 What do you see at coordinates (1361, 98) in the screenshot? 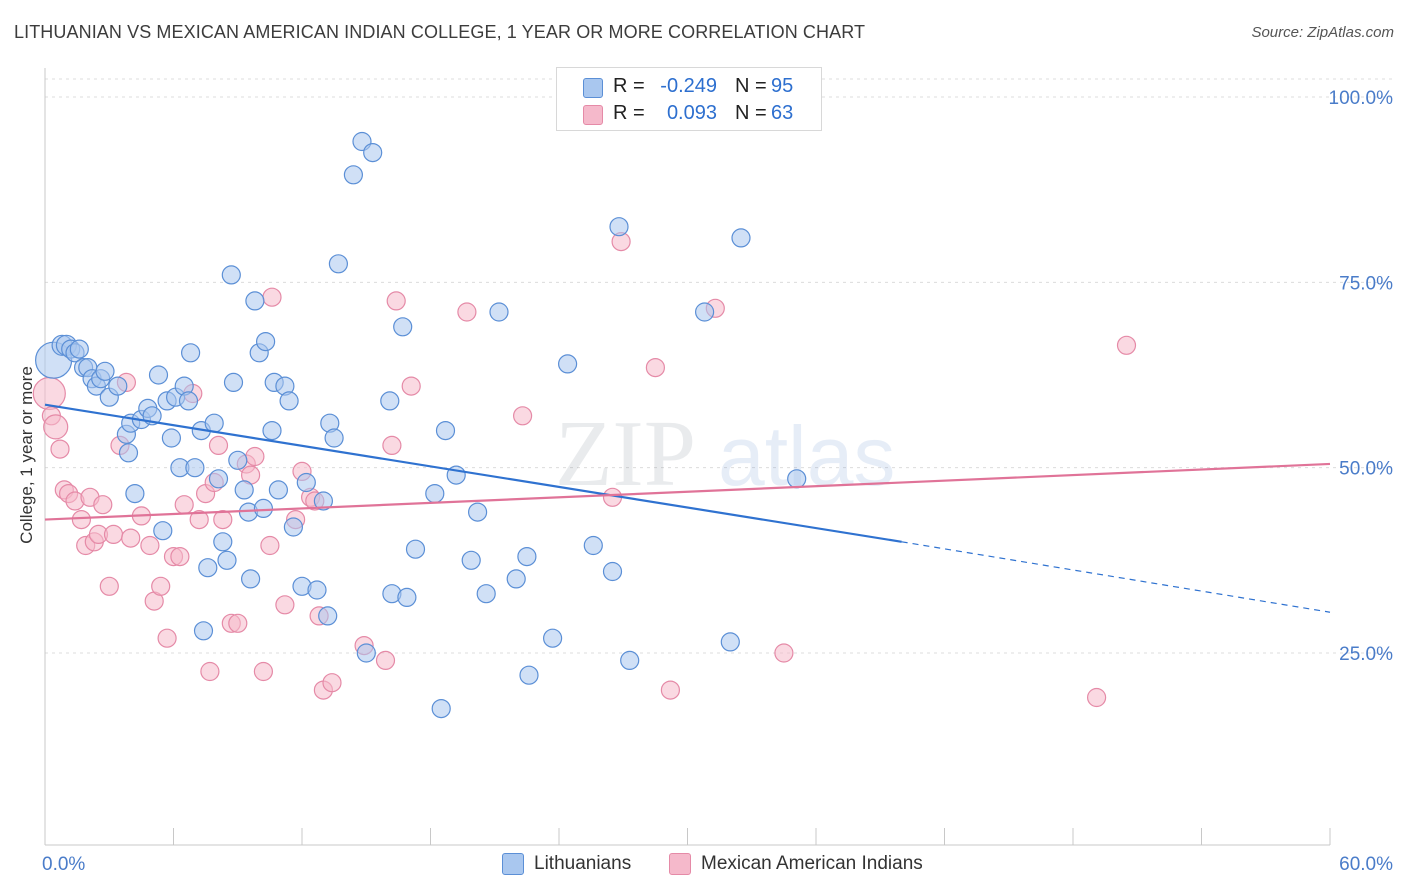
I see `y-tick-label: 100.0%` at bounding box center [1361, 98].